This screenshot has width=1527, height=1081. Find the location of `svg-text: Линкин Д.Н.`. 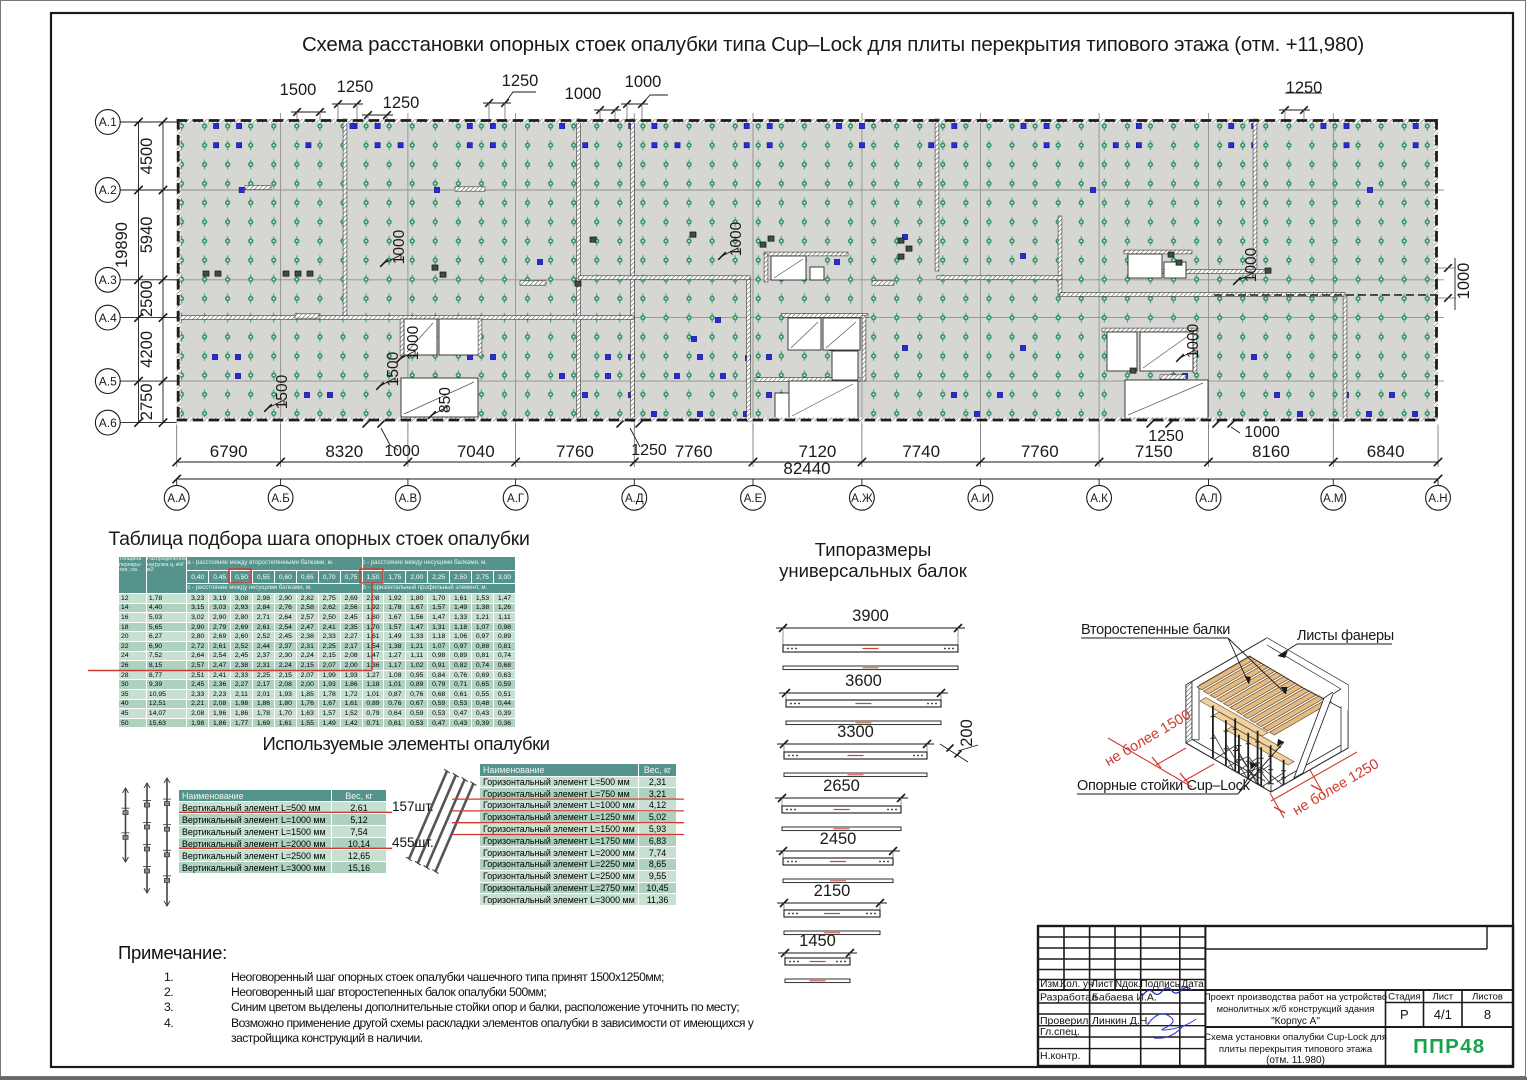

svg-text: Линкин Д.Н. is located at coordinates (1121, 1021).